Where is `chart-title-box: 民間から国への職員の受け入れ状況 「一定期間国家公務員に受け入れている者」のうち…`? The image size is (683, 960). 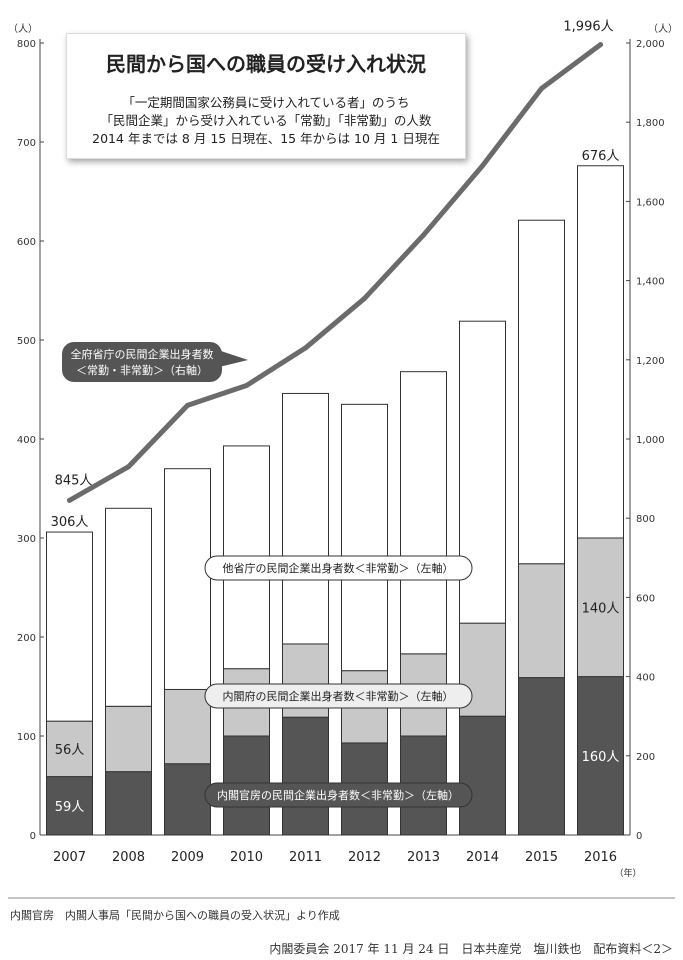
chart-title-box: 民間から国への職員の受け入れ状況 「一定期間国家公務員に受け入れている者」のうち… is located at coordinates (266, 96).